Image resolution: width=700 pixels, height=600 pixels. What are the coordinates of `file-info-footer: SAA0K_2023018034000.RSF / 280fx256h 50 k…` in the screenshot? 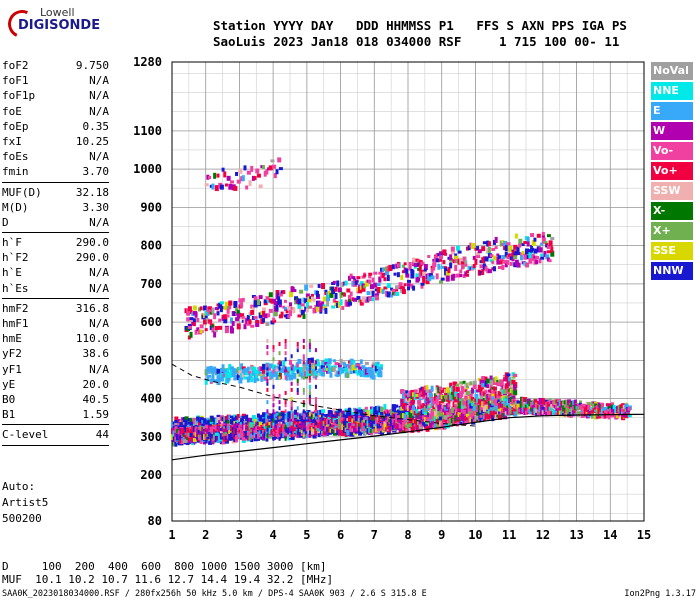 It's located at (214, 594).